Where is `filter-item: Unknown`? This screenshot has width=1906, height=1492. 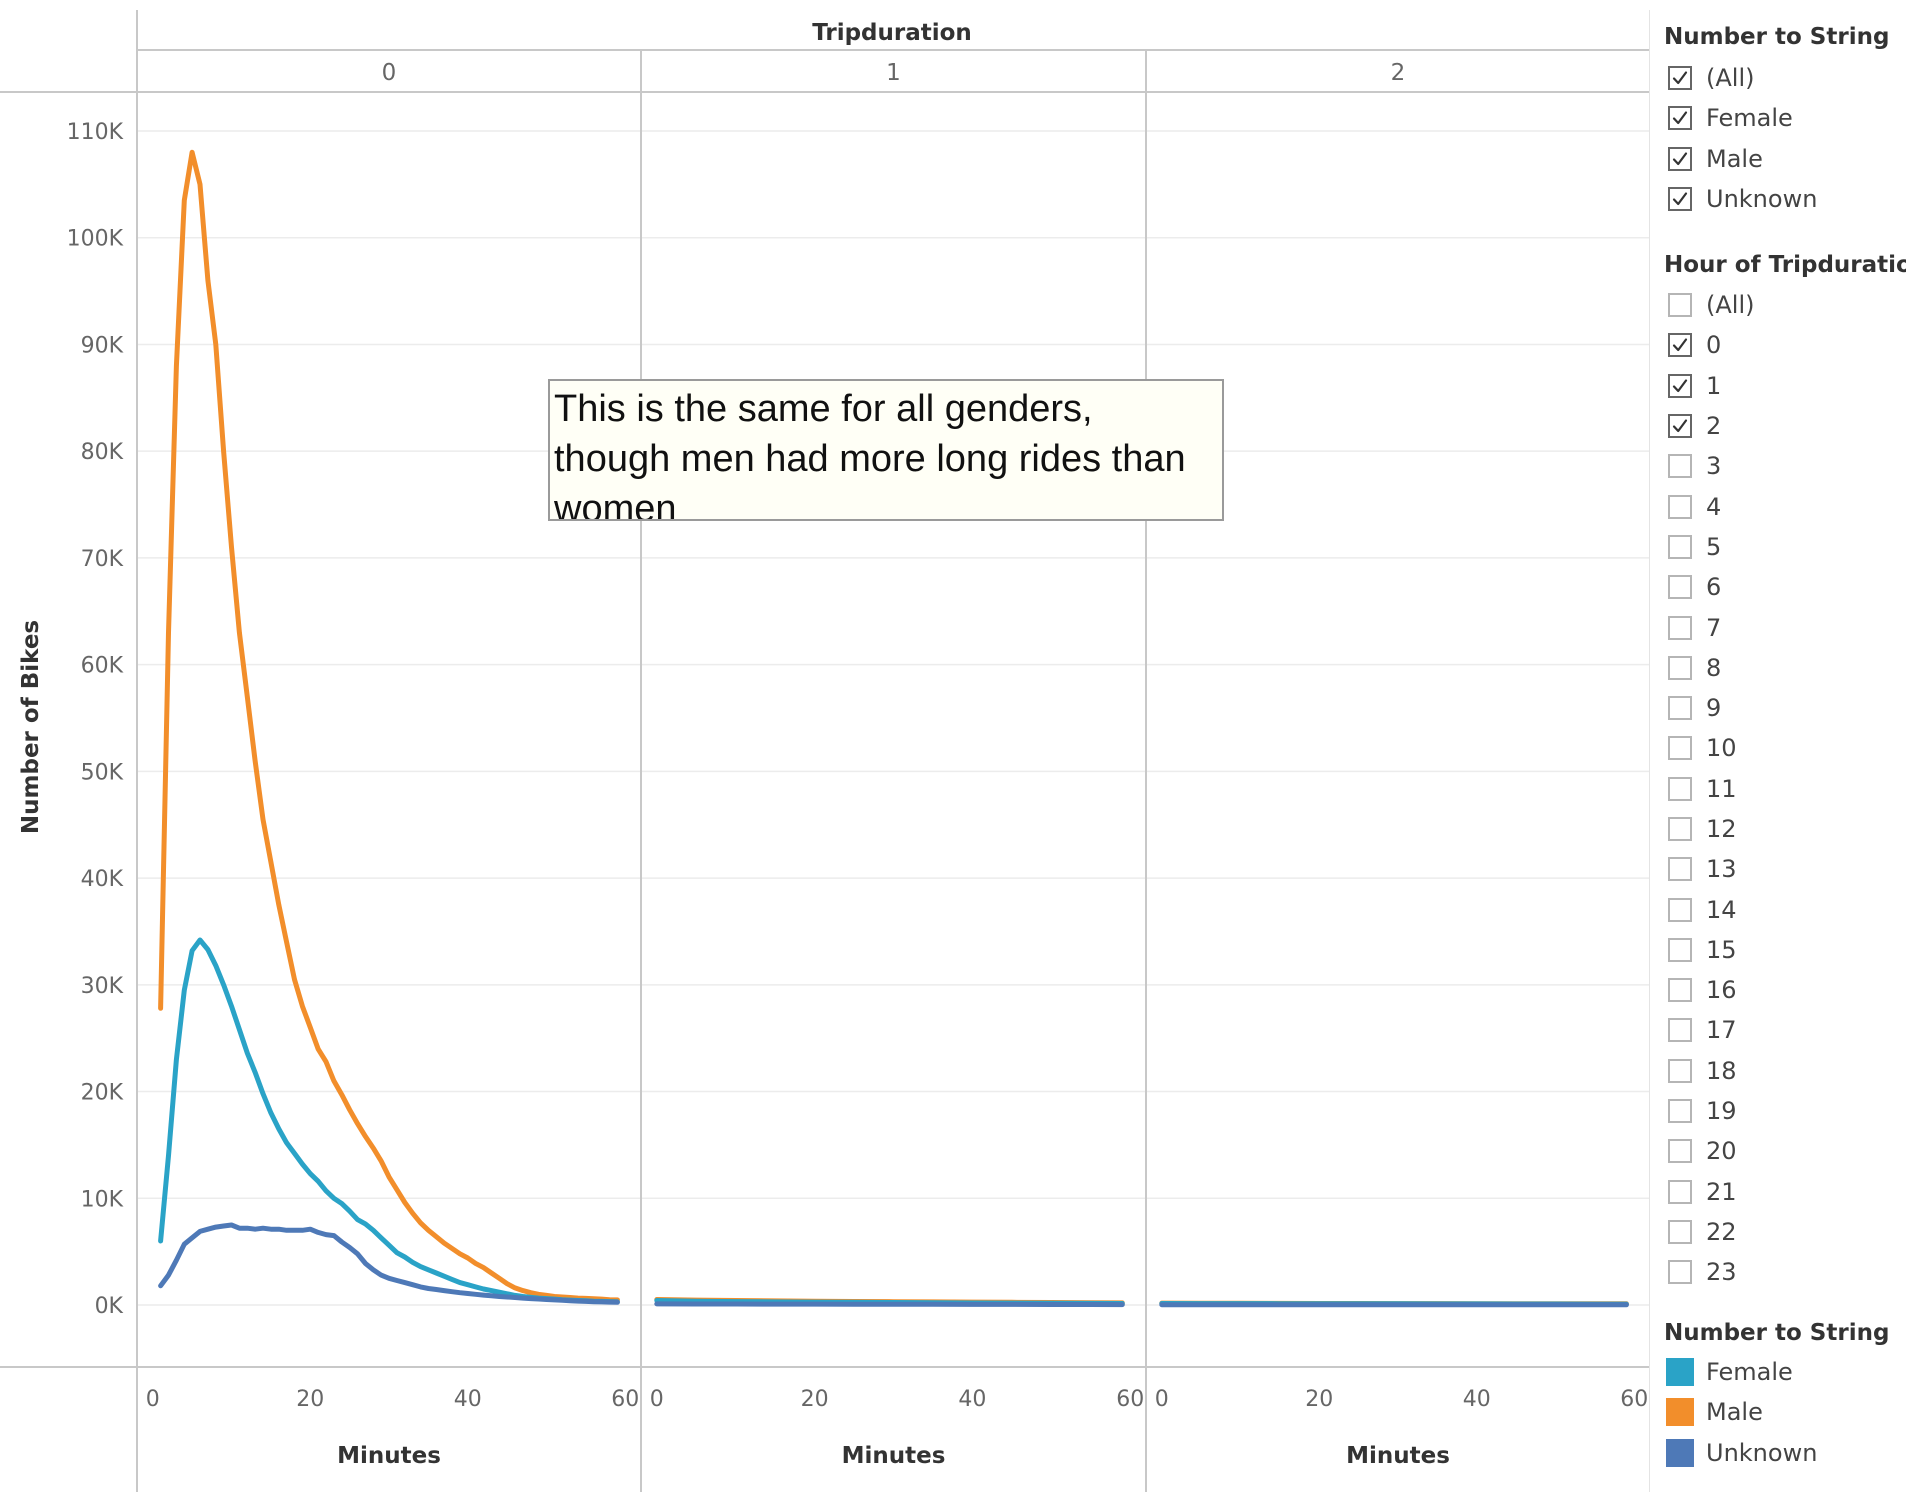 filter-item: Unknown is located at coordinates (1742, 199).